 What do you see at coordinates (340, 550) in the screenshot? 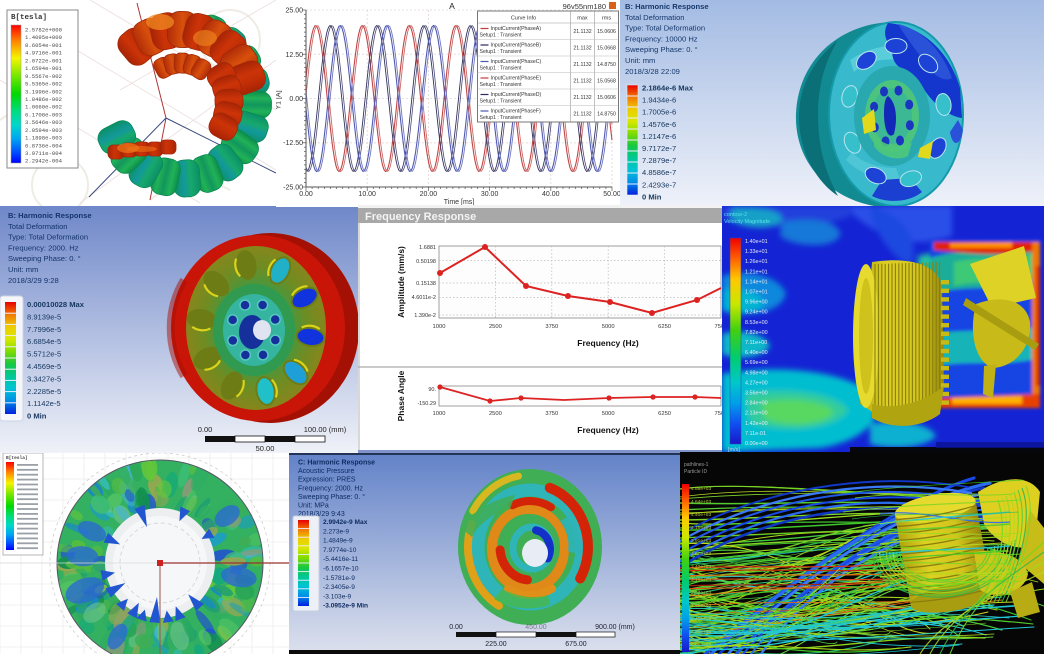
I see `svg-text: 7.9774e-10` at bounding box center [340, 550].